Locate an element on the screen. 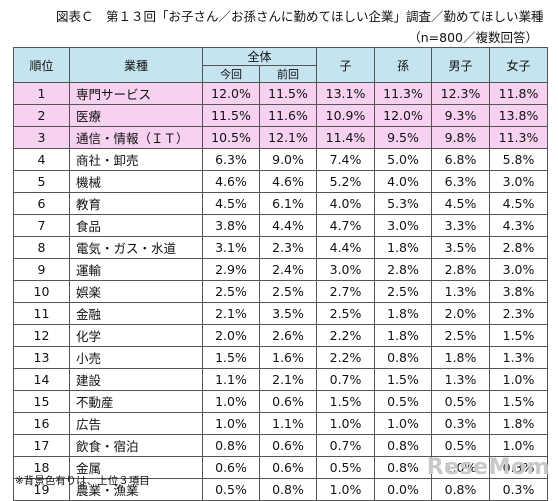 Image resolution: width=558 pixels, height=501 pixels. header-girl: 女子 is located at coordinates (519, 65).